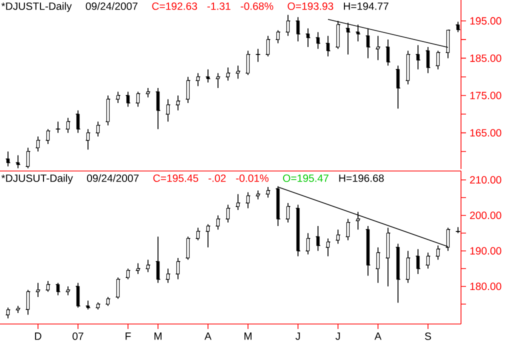 The width and height of the screenshot is (513, 341). I want to click on annotation: O=193.93, so click(311, 6).